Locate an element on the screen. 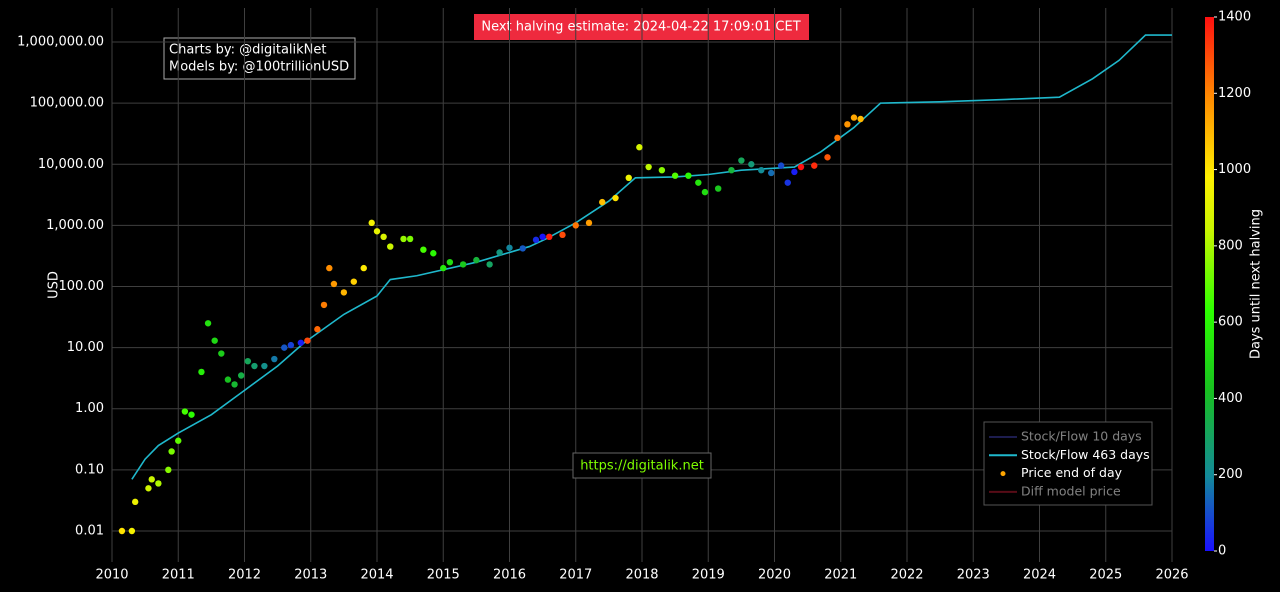  legend-item: Diff model price is located at coordinates (1055, 490).